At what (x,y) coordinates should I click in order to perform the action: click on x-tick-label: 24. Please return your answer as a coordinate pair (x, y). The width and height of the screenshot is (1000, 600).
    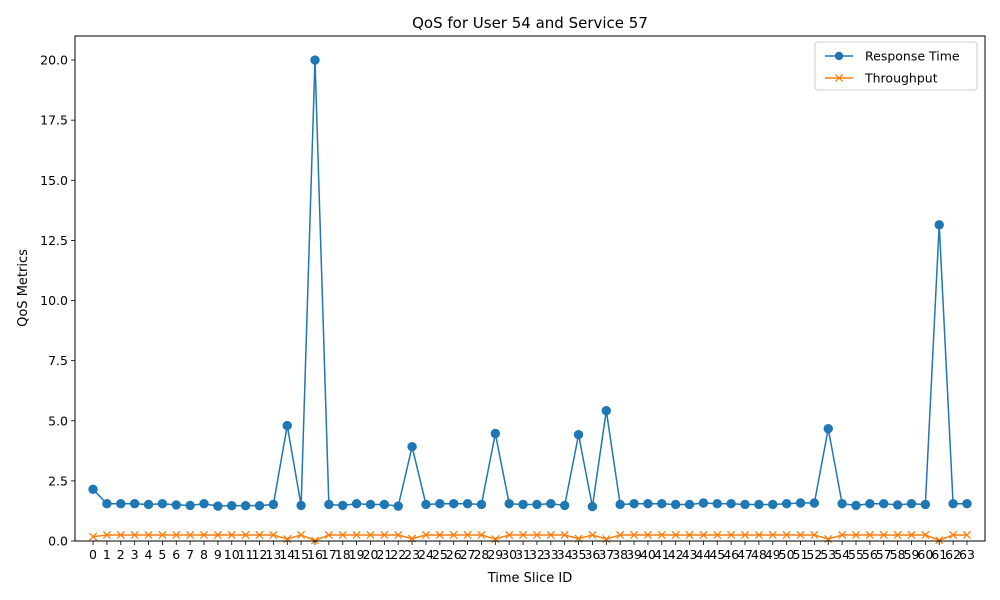
    Looking at the image, I should click on (426, 554).